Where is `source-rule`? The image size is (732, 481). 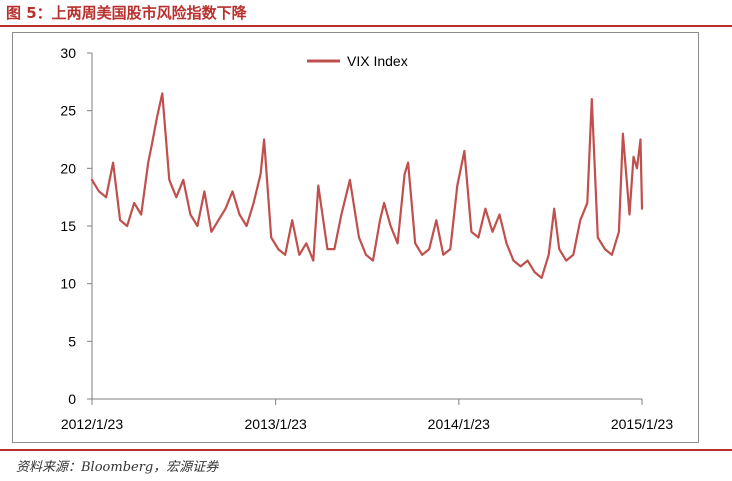 source-rule is located at coordinates (366, 450).